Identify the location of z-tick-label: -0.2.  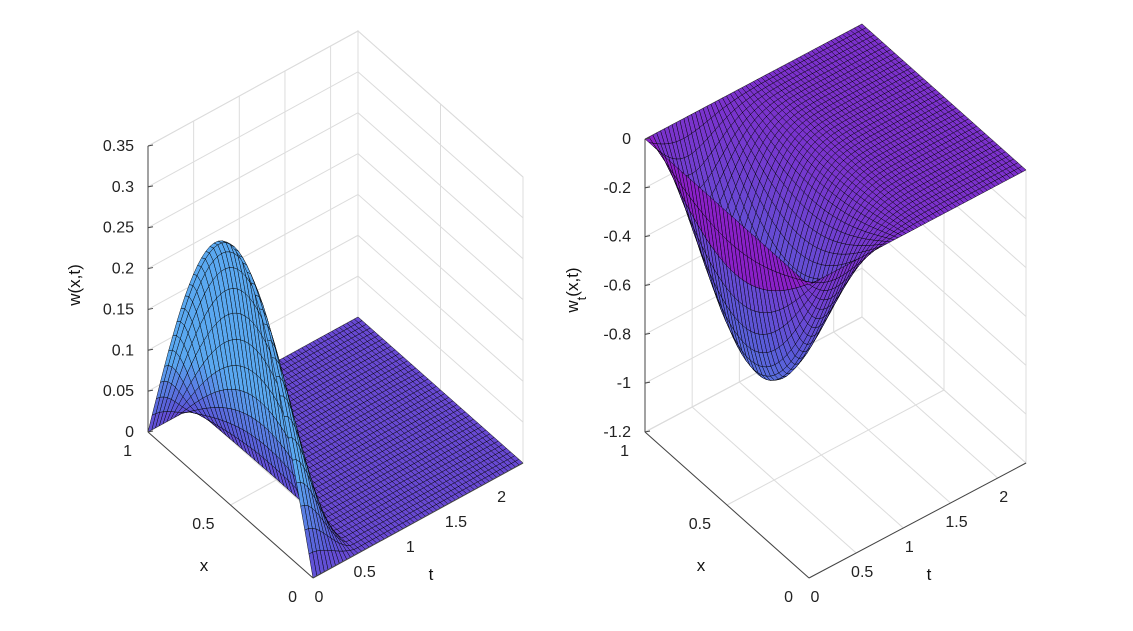
(617, 188).